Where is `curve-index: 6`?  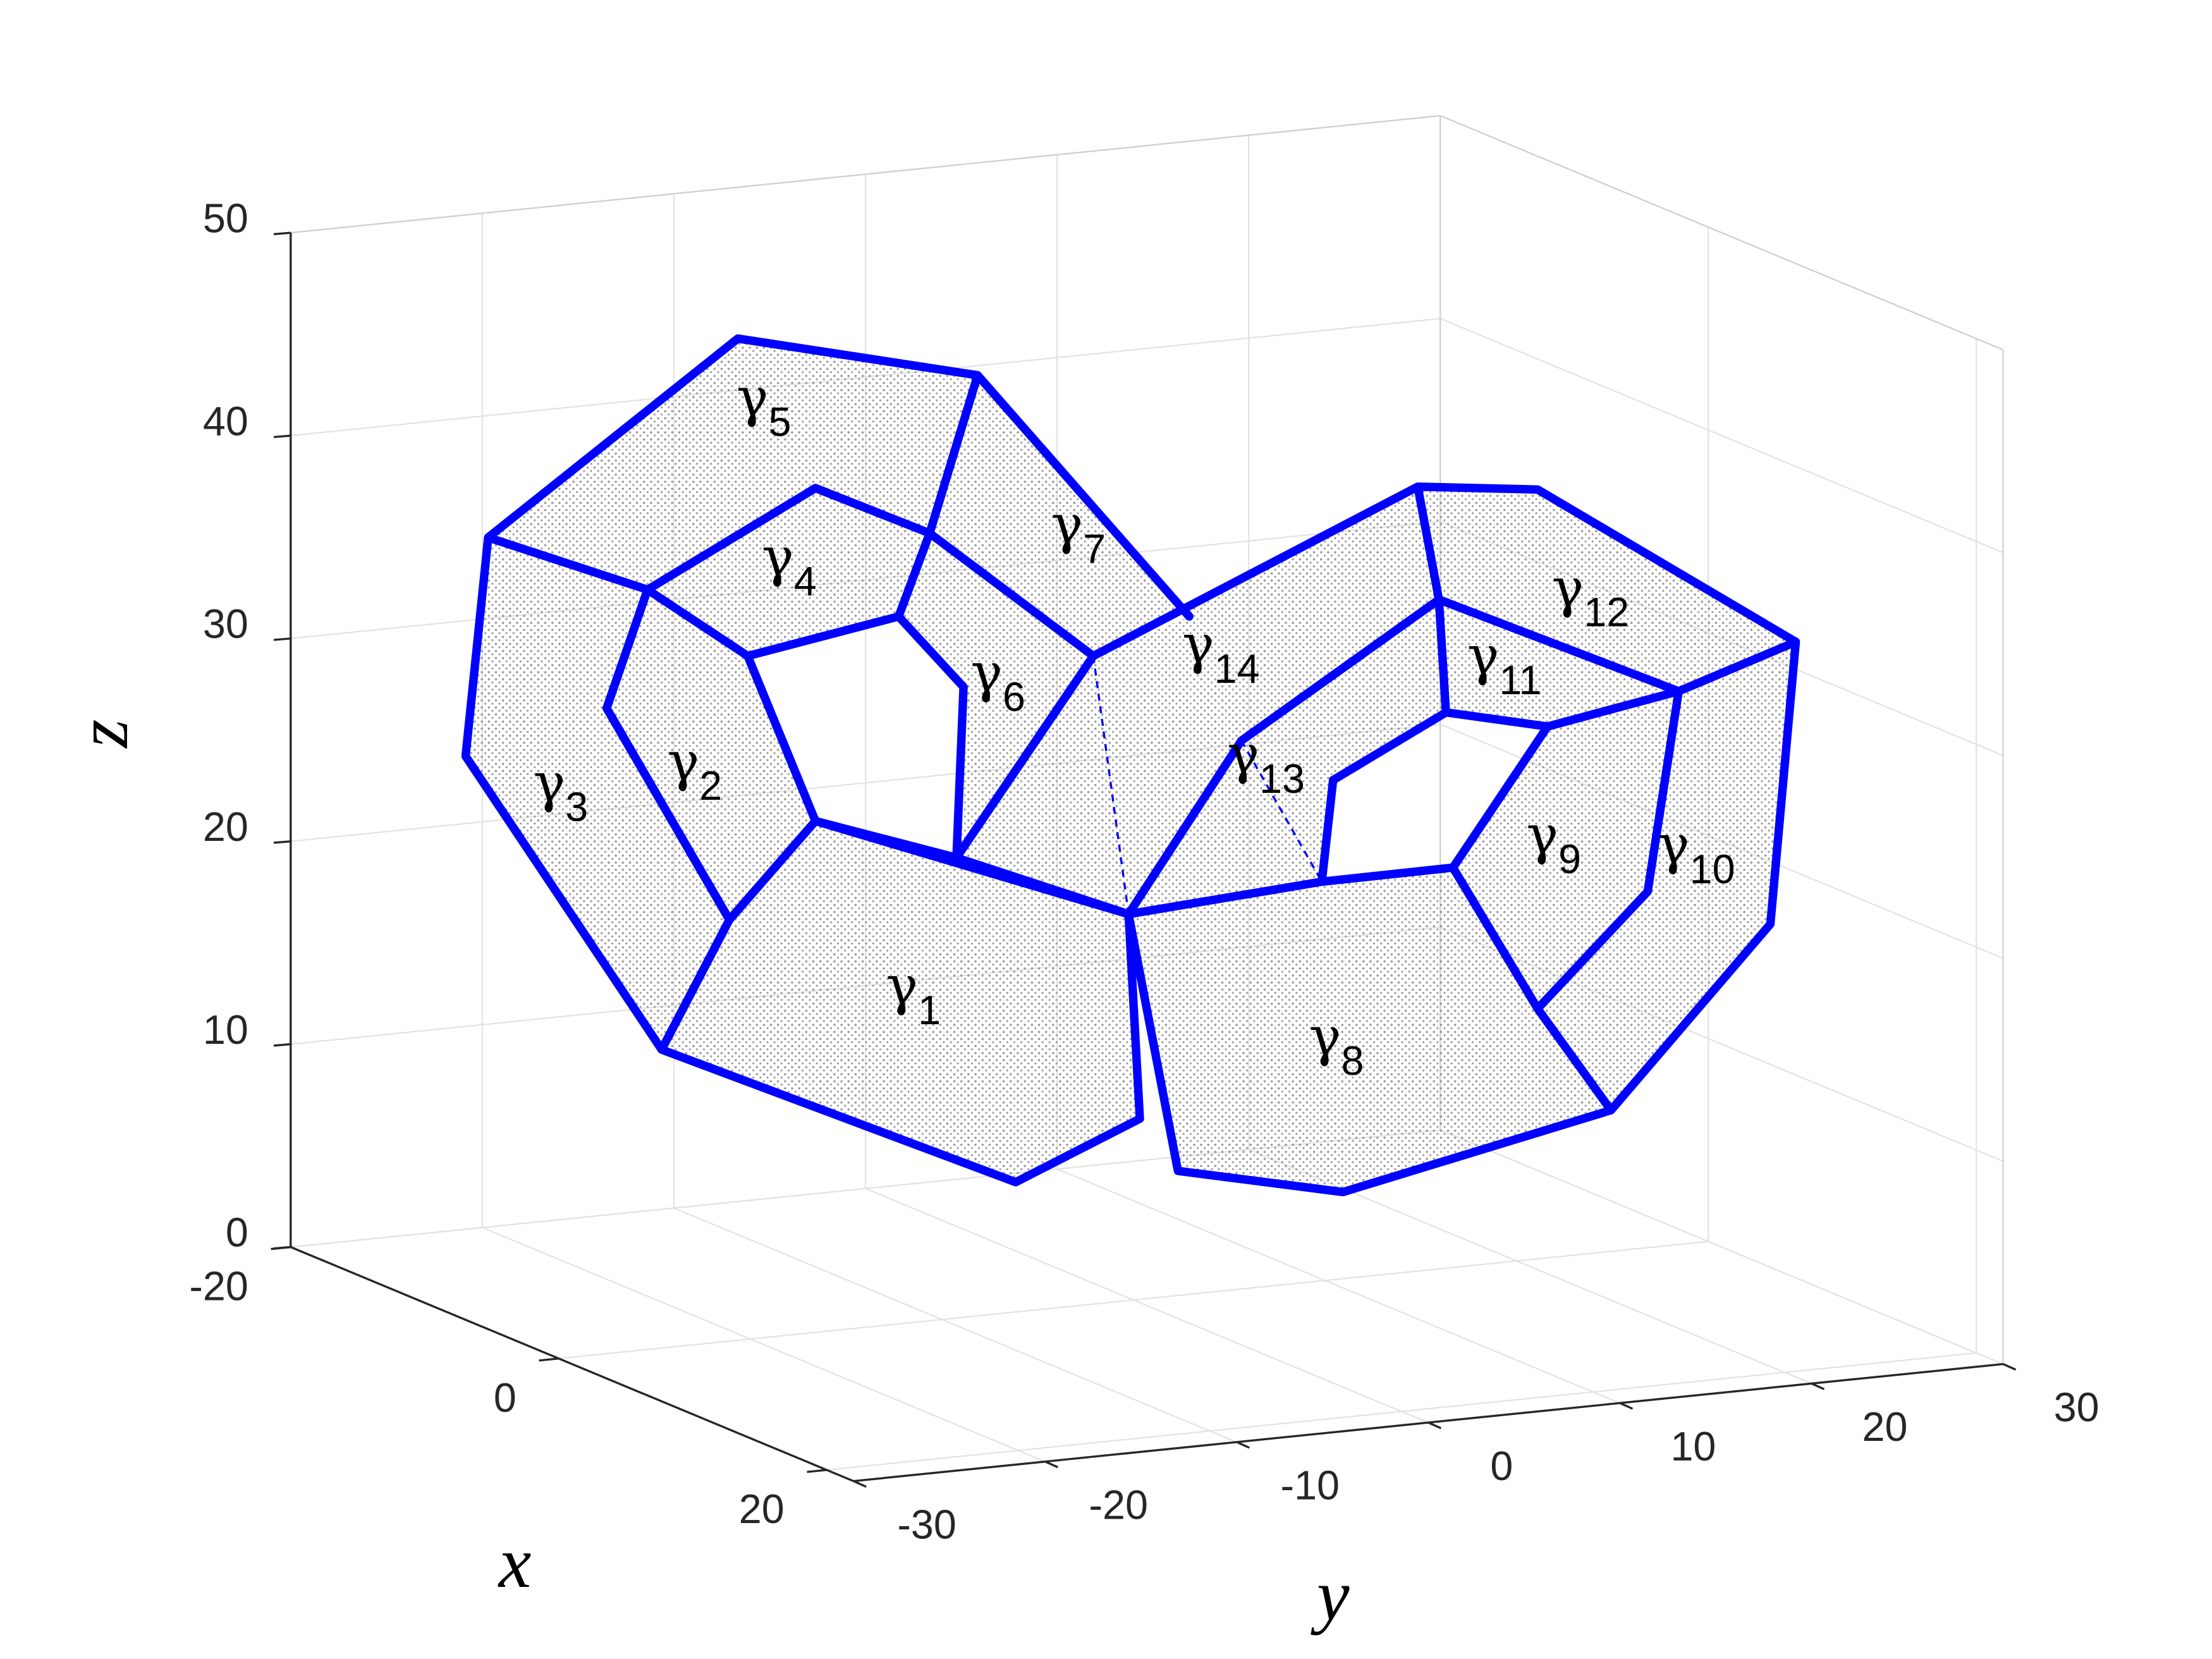
curve-index: 6 is located at coordinates (1014, 697).